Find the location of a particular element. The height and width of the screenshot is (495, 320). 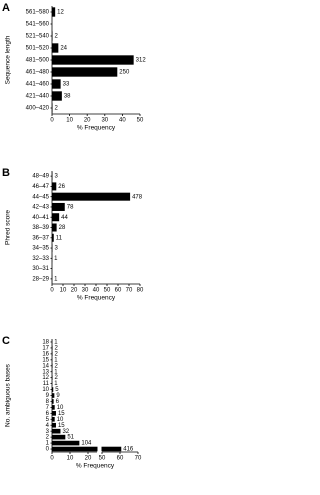

panel-label: B is located at coordinates (6, 173).